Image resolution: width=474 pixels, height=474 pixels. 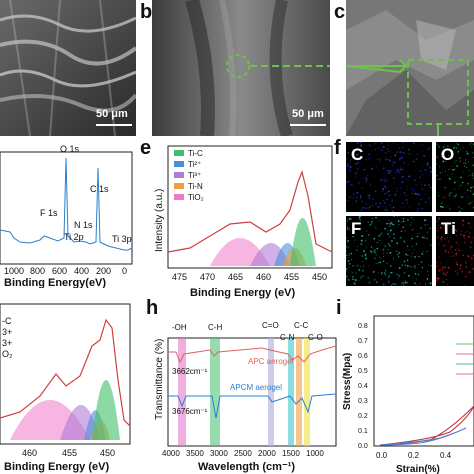 What do you see at coordinates (219, 453) in the screenshot?
I see `h-xtick-3000: 3000` at bounding box center [219, 453].